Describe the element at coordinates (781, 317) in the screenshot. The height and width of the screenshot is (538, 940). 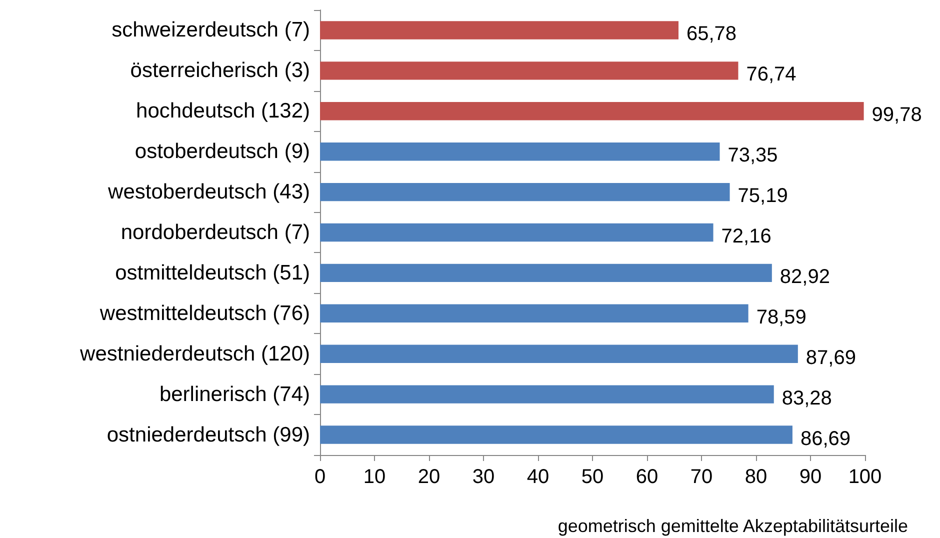
I see `data-label: 78,59` at that location.